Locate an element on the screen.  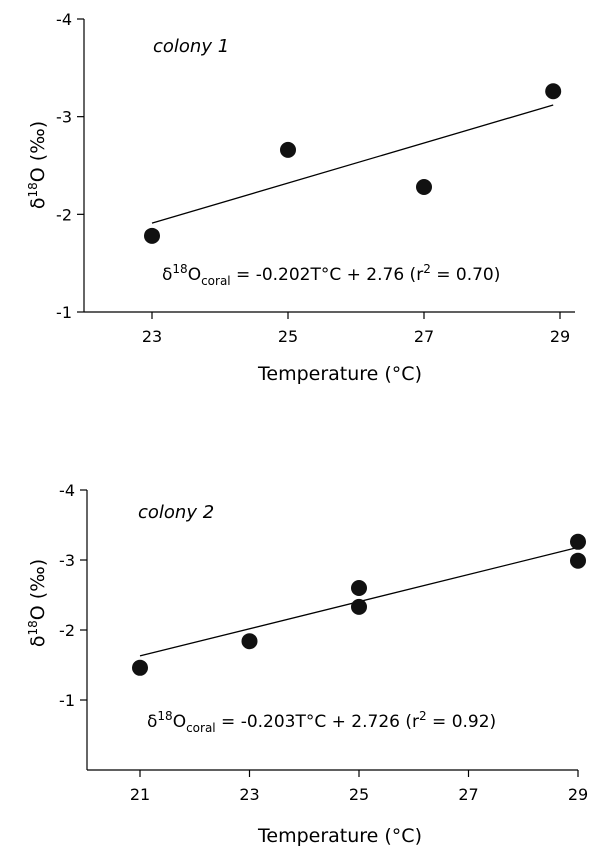
equation-body: = -0.203T°C + 2.726 (r is located at coordinates (317, 722).